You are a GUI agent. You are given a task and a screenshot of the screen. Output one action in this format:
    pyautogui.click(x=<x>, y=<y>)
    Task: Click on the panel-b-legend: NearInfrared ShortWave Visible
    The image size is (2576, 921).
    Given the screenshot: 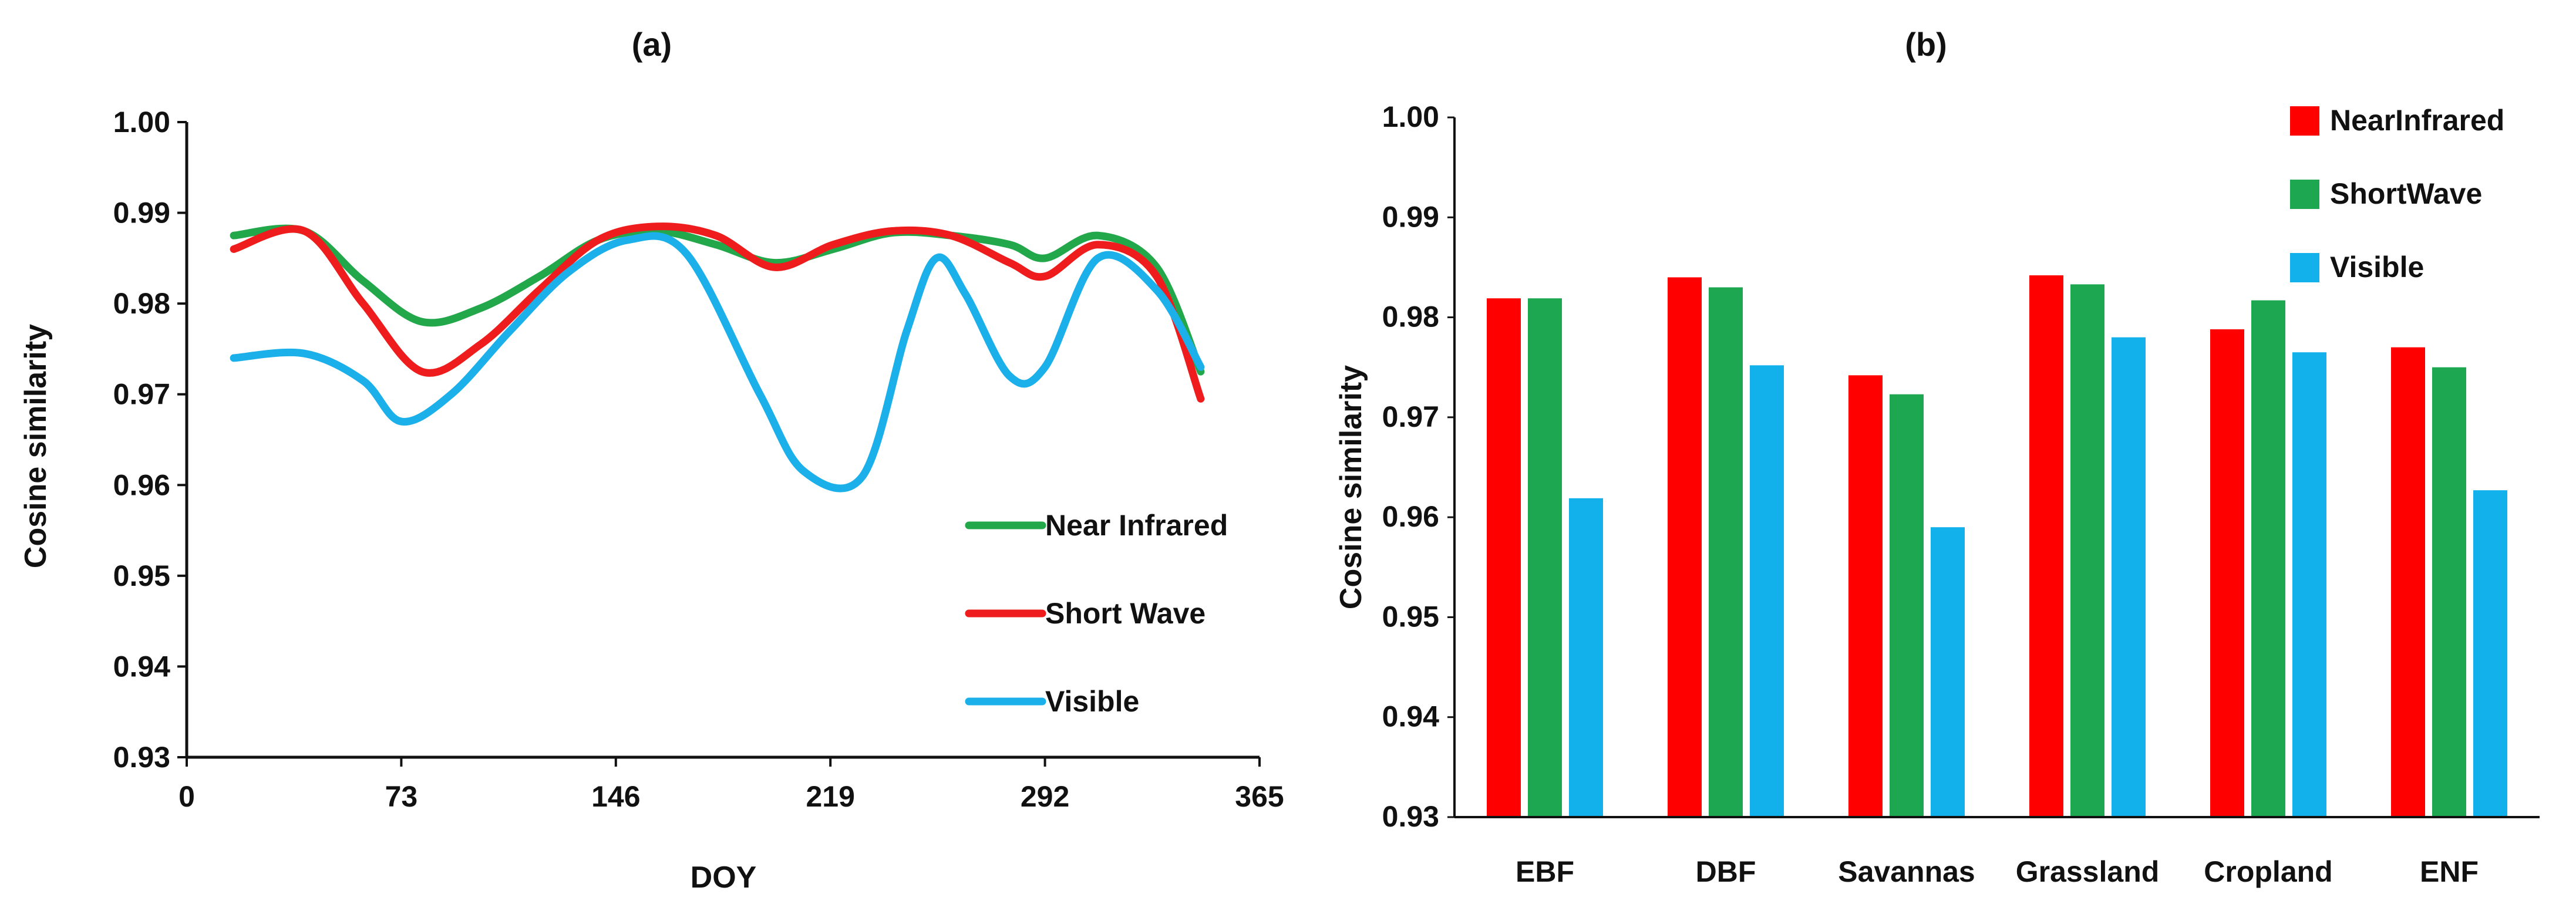 What is the action you would take?
    pyautogui.click(x=2397, y=194)
    